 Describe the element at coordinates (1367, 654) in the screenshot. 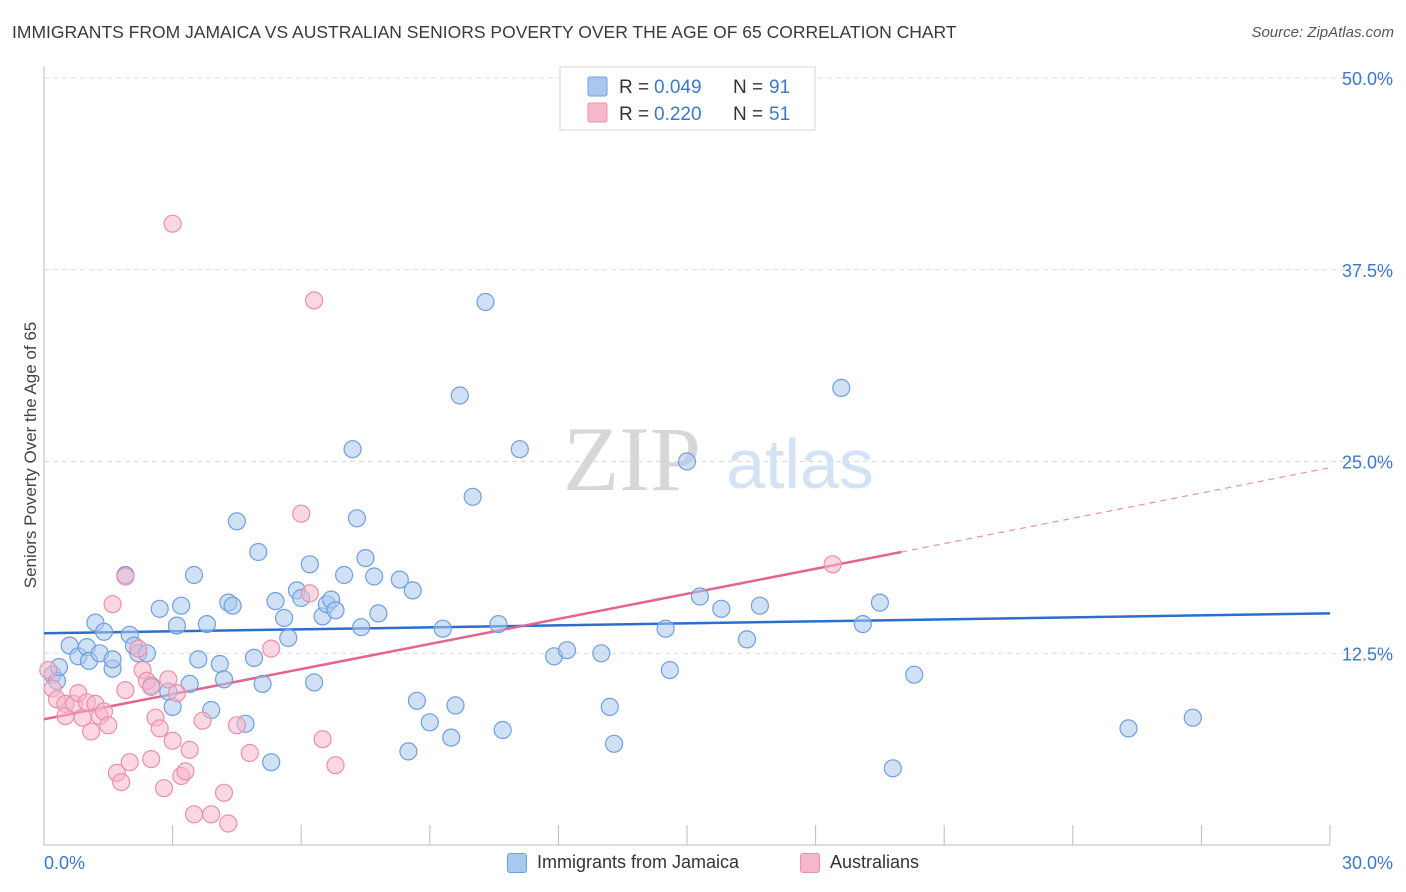

I see `y-tick-label-0: 12.5%` at that location.